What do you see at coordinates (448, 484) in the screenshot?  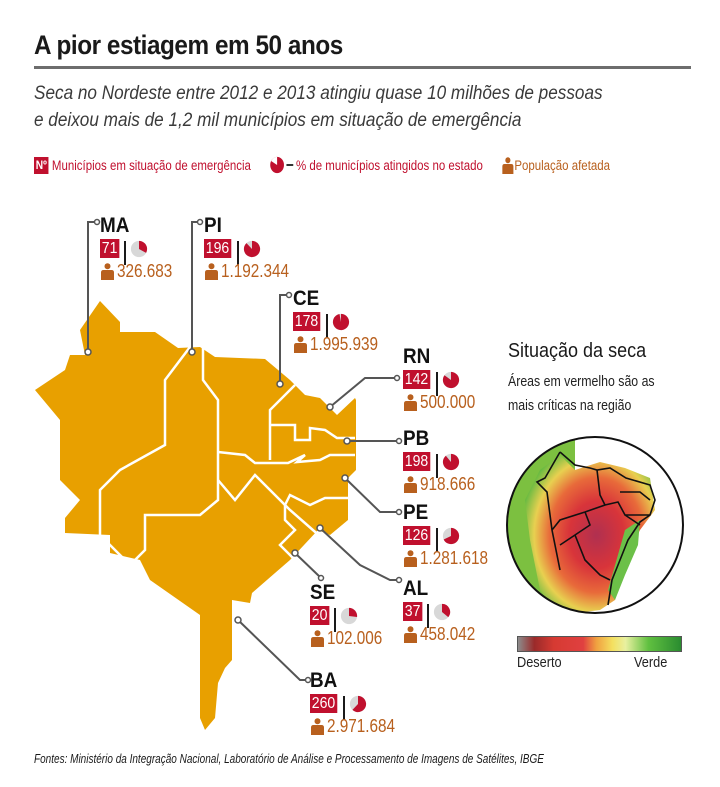 I see `population-value: 918.666` at bounding box center [448, 484].